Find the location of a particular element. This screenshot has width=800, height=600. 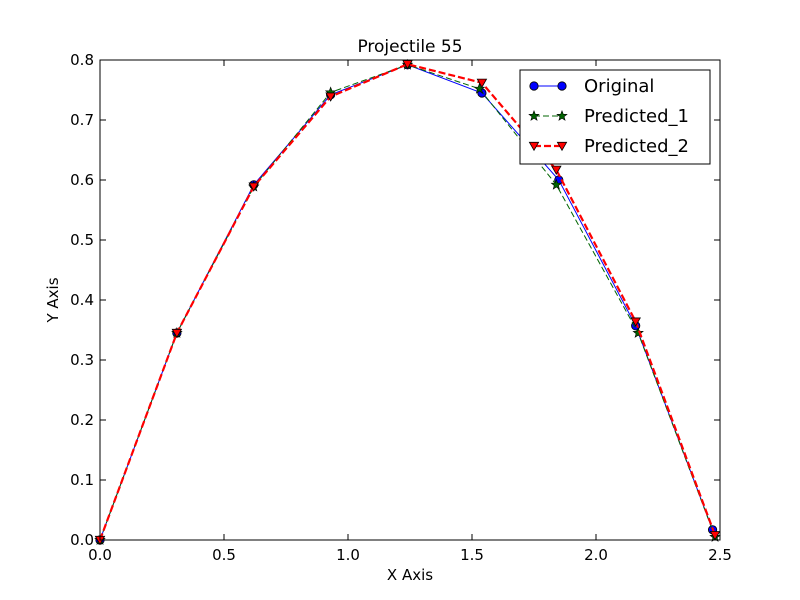

legend-label-predicted-2: Predicted_2 is located at coordinates (636, 146).